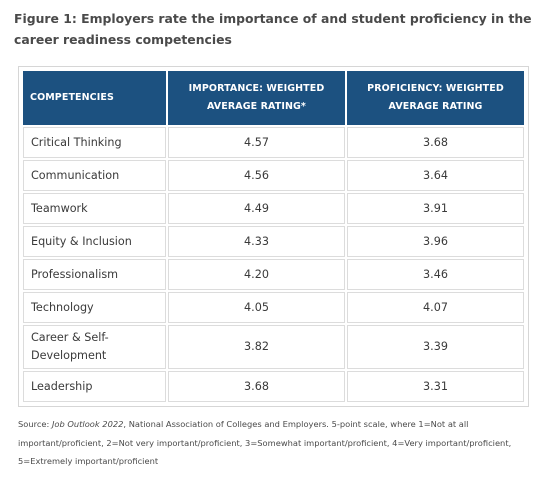 Image resolution: width=546 pixels, height=480 pixels. Describe the element at coordinates (256, 98) in the screenshot. I see `header-importance: IMPORTANCE: WEIGHTED AVERAGE RATING*` at that location.